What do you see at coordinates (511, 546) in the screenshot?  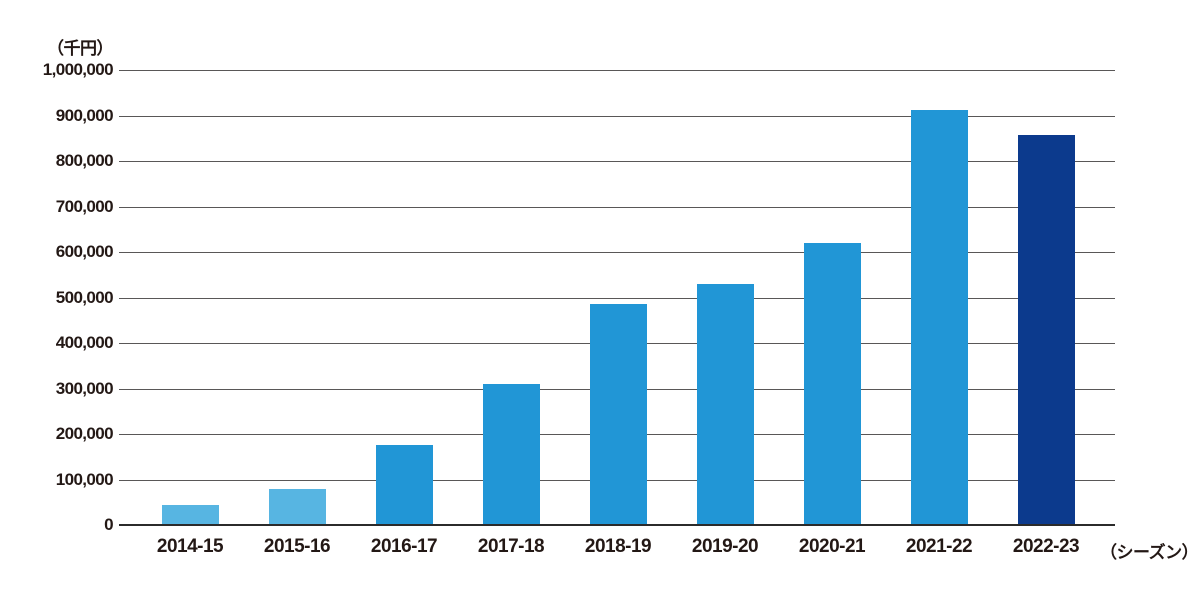 I see `x-axis-tick-label: 2017-18` at bounding box center [511, 546].